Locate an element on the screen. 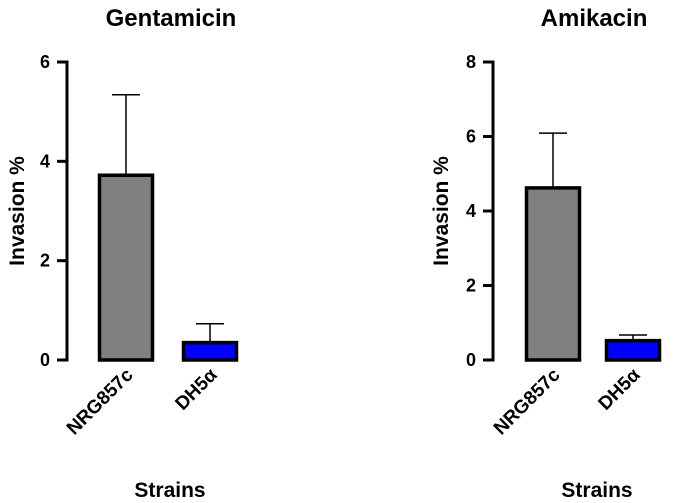 This screenshot has height=503, width=700. chart-title: Amikacin is located at coordinates (594, 18).